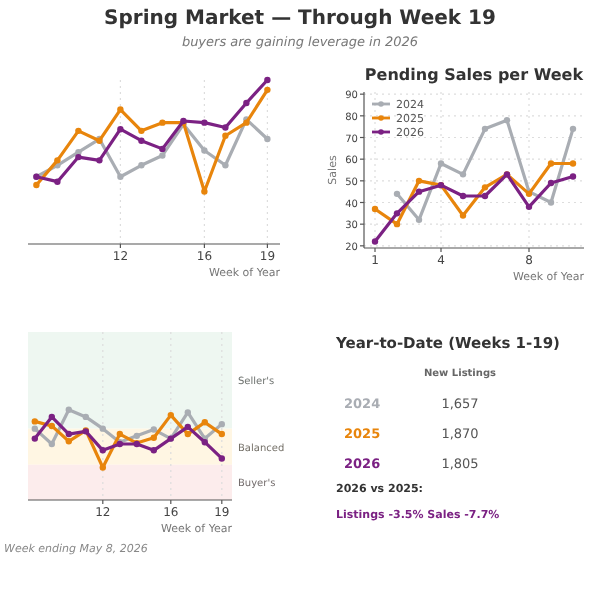 The width and height of the screenshot is (600, 600). What do you see at coordinates (474, 75) in the screenshot?
I see `chart-title: Pending Sales per Week` at bounding box center [474, 75].